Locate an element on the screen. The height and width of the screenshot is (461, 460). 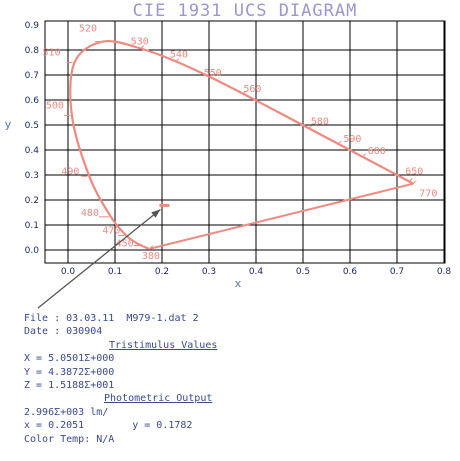
wavelength-label: 470 is located at coordinates (111, 231).